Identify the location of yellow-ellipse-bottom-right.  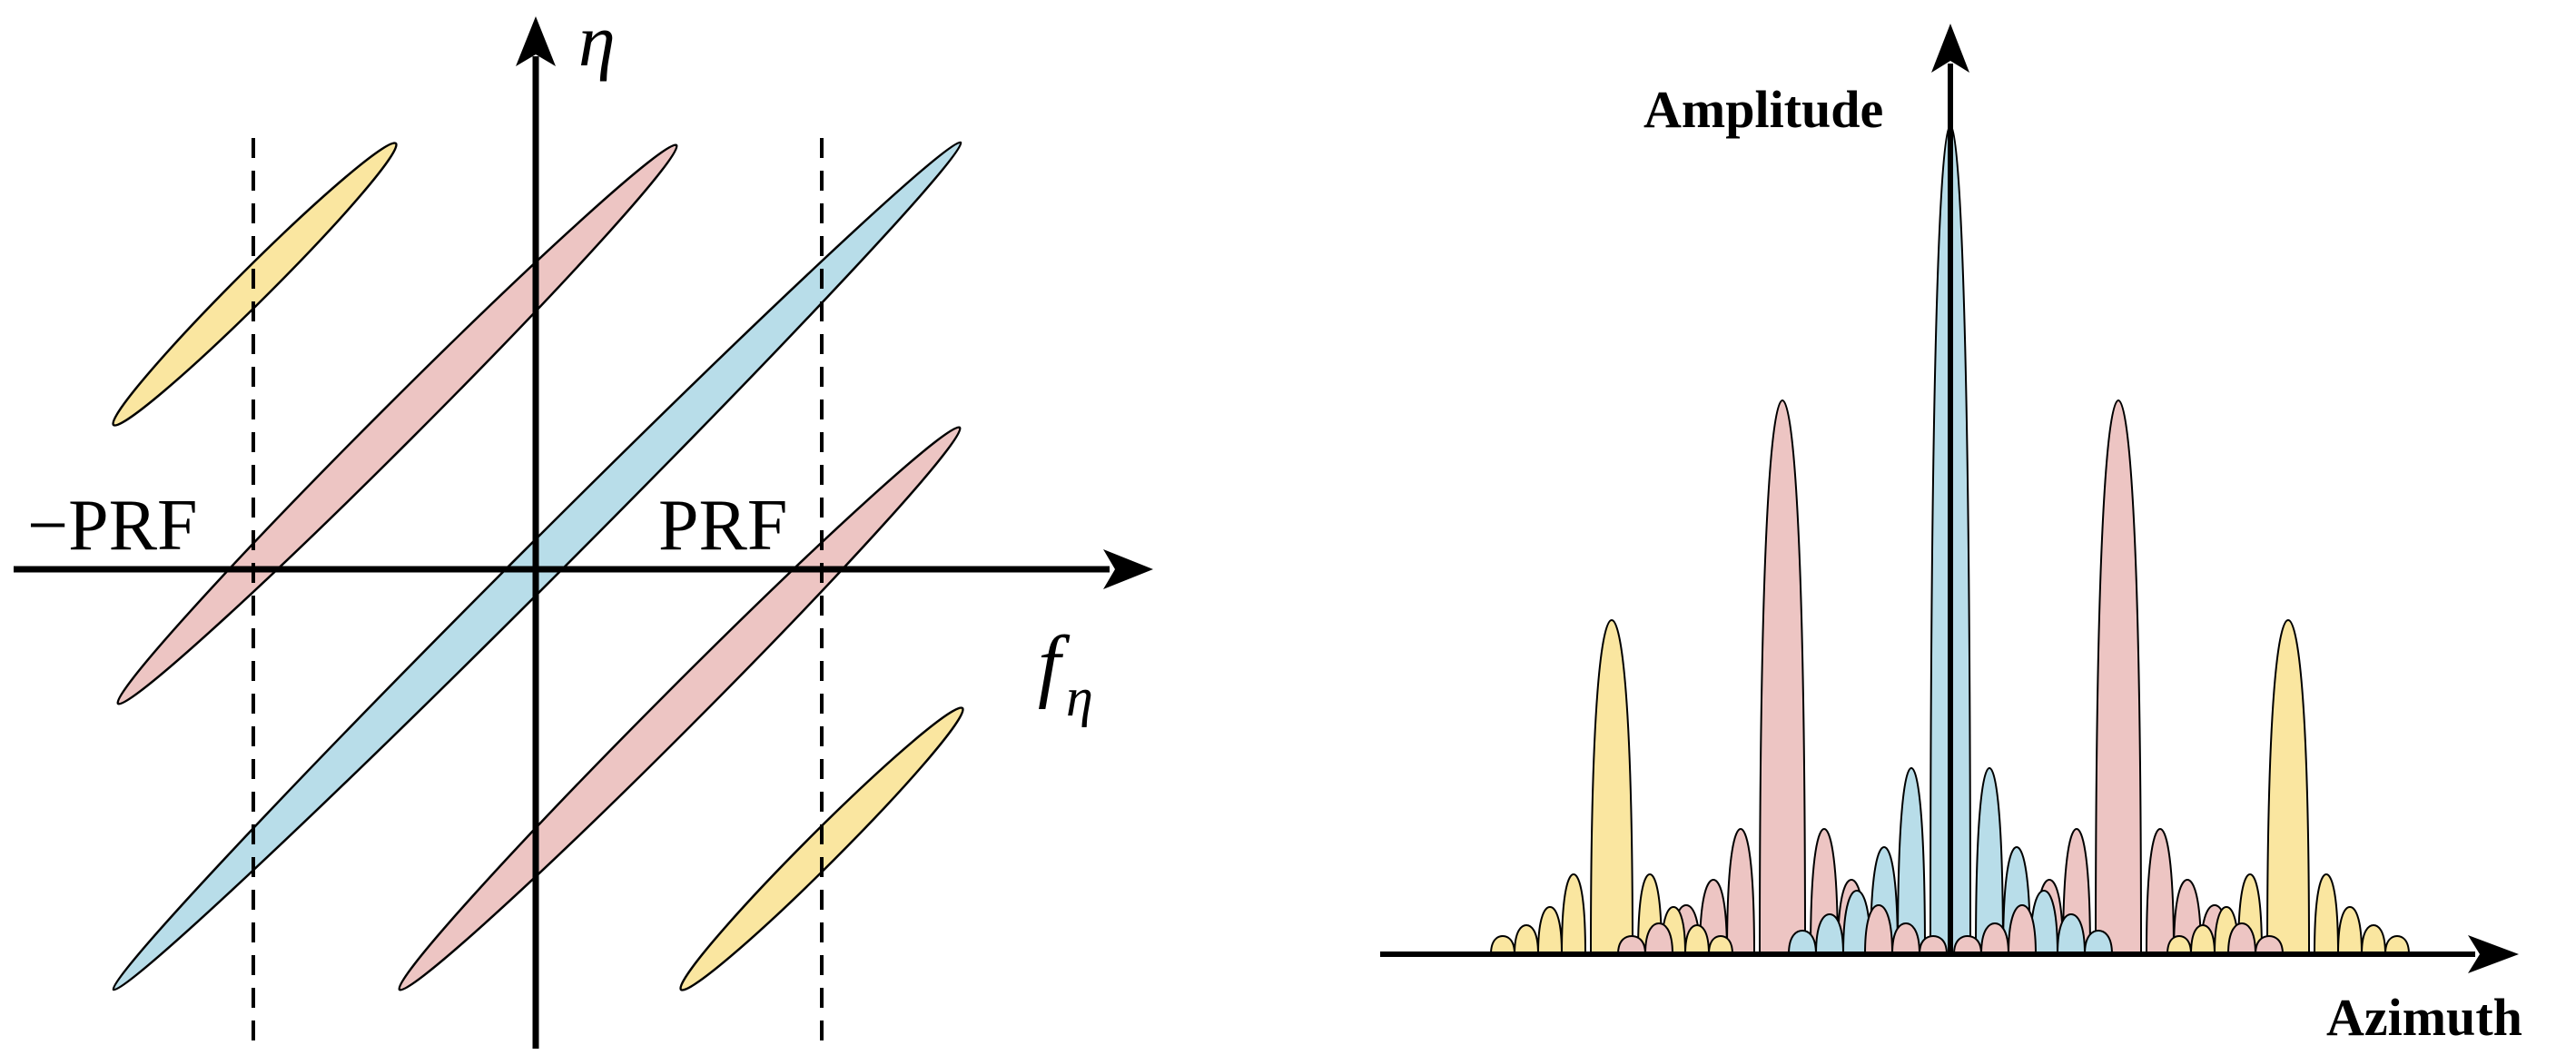
(821, 848).